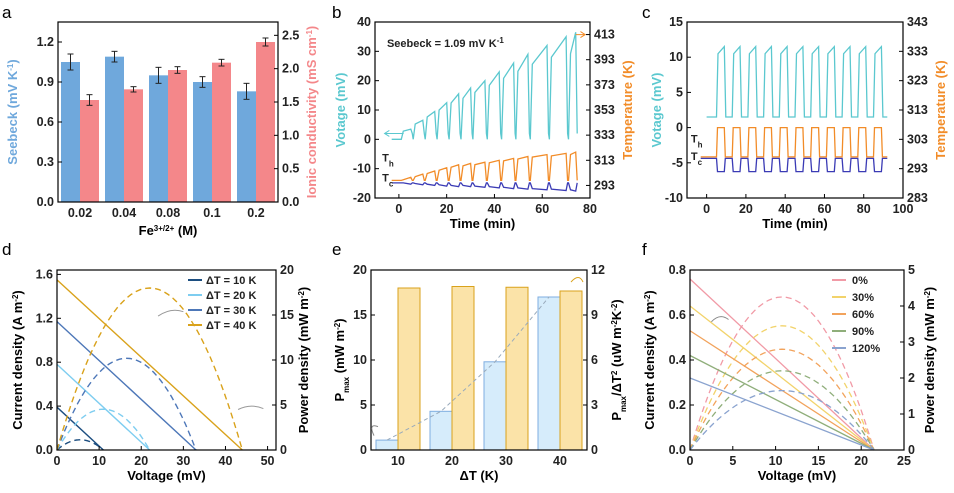 The image size is (954, 493). Describe the element at coordinates (287, 315) in the screenshot. I see `y-tick-label-d-right-3: 15` at that location.